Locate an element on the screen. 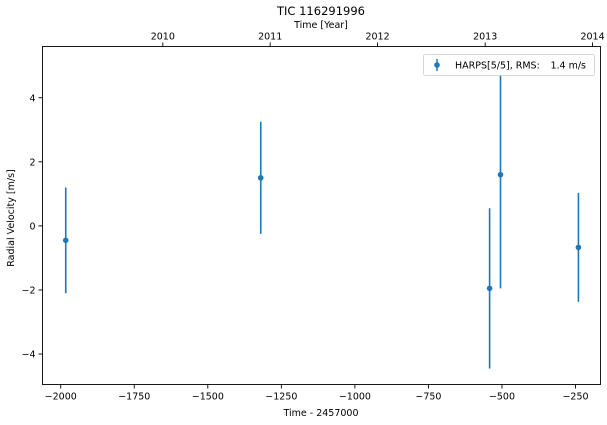 Image resolution: width=607 pixels, height=425 pixels. x-tick-label: −1000 is located at coordinates (355, 397).